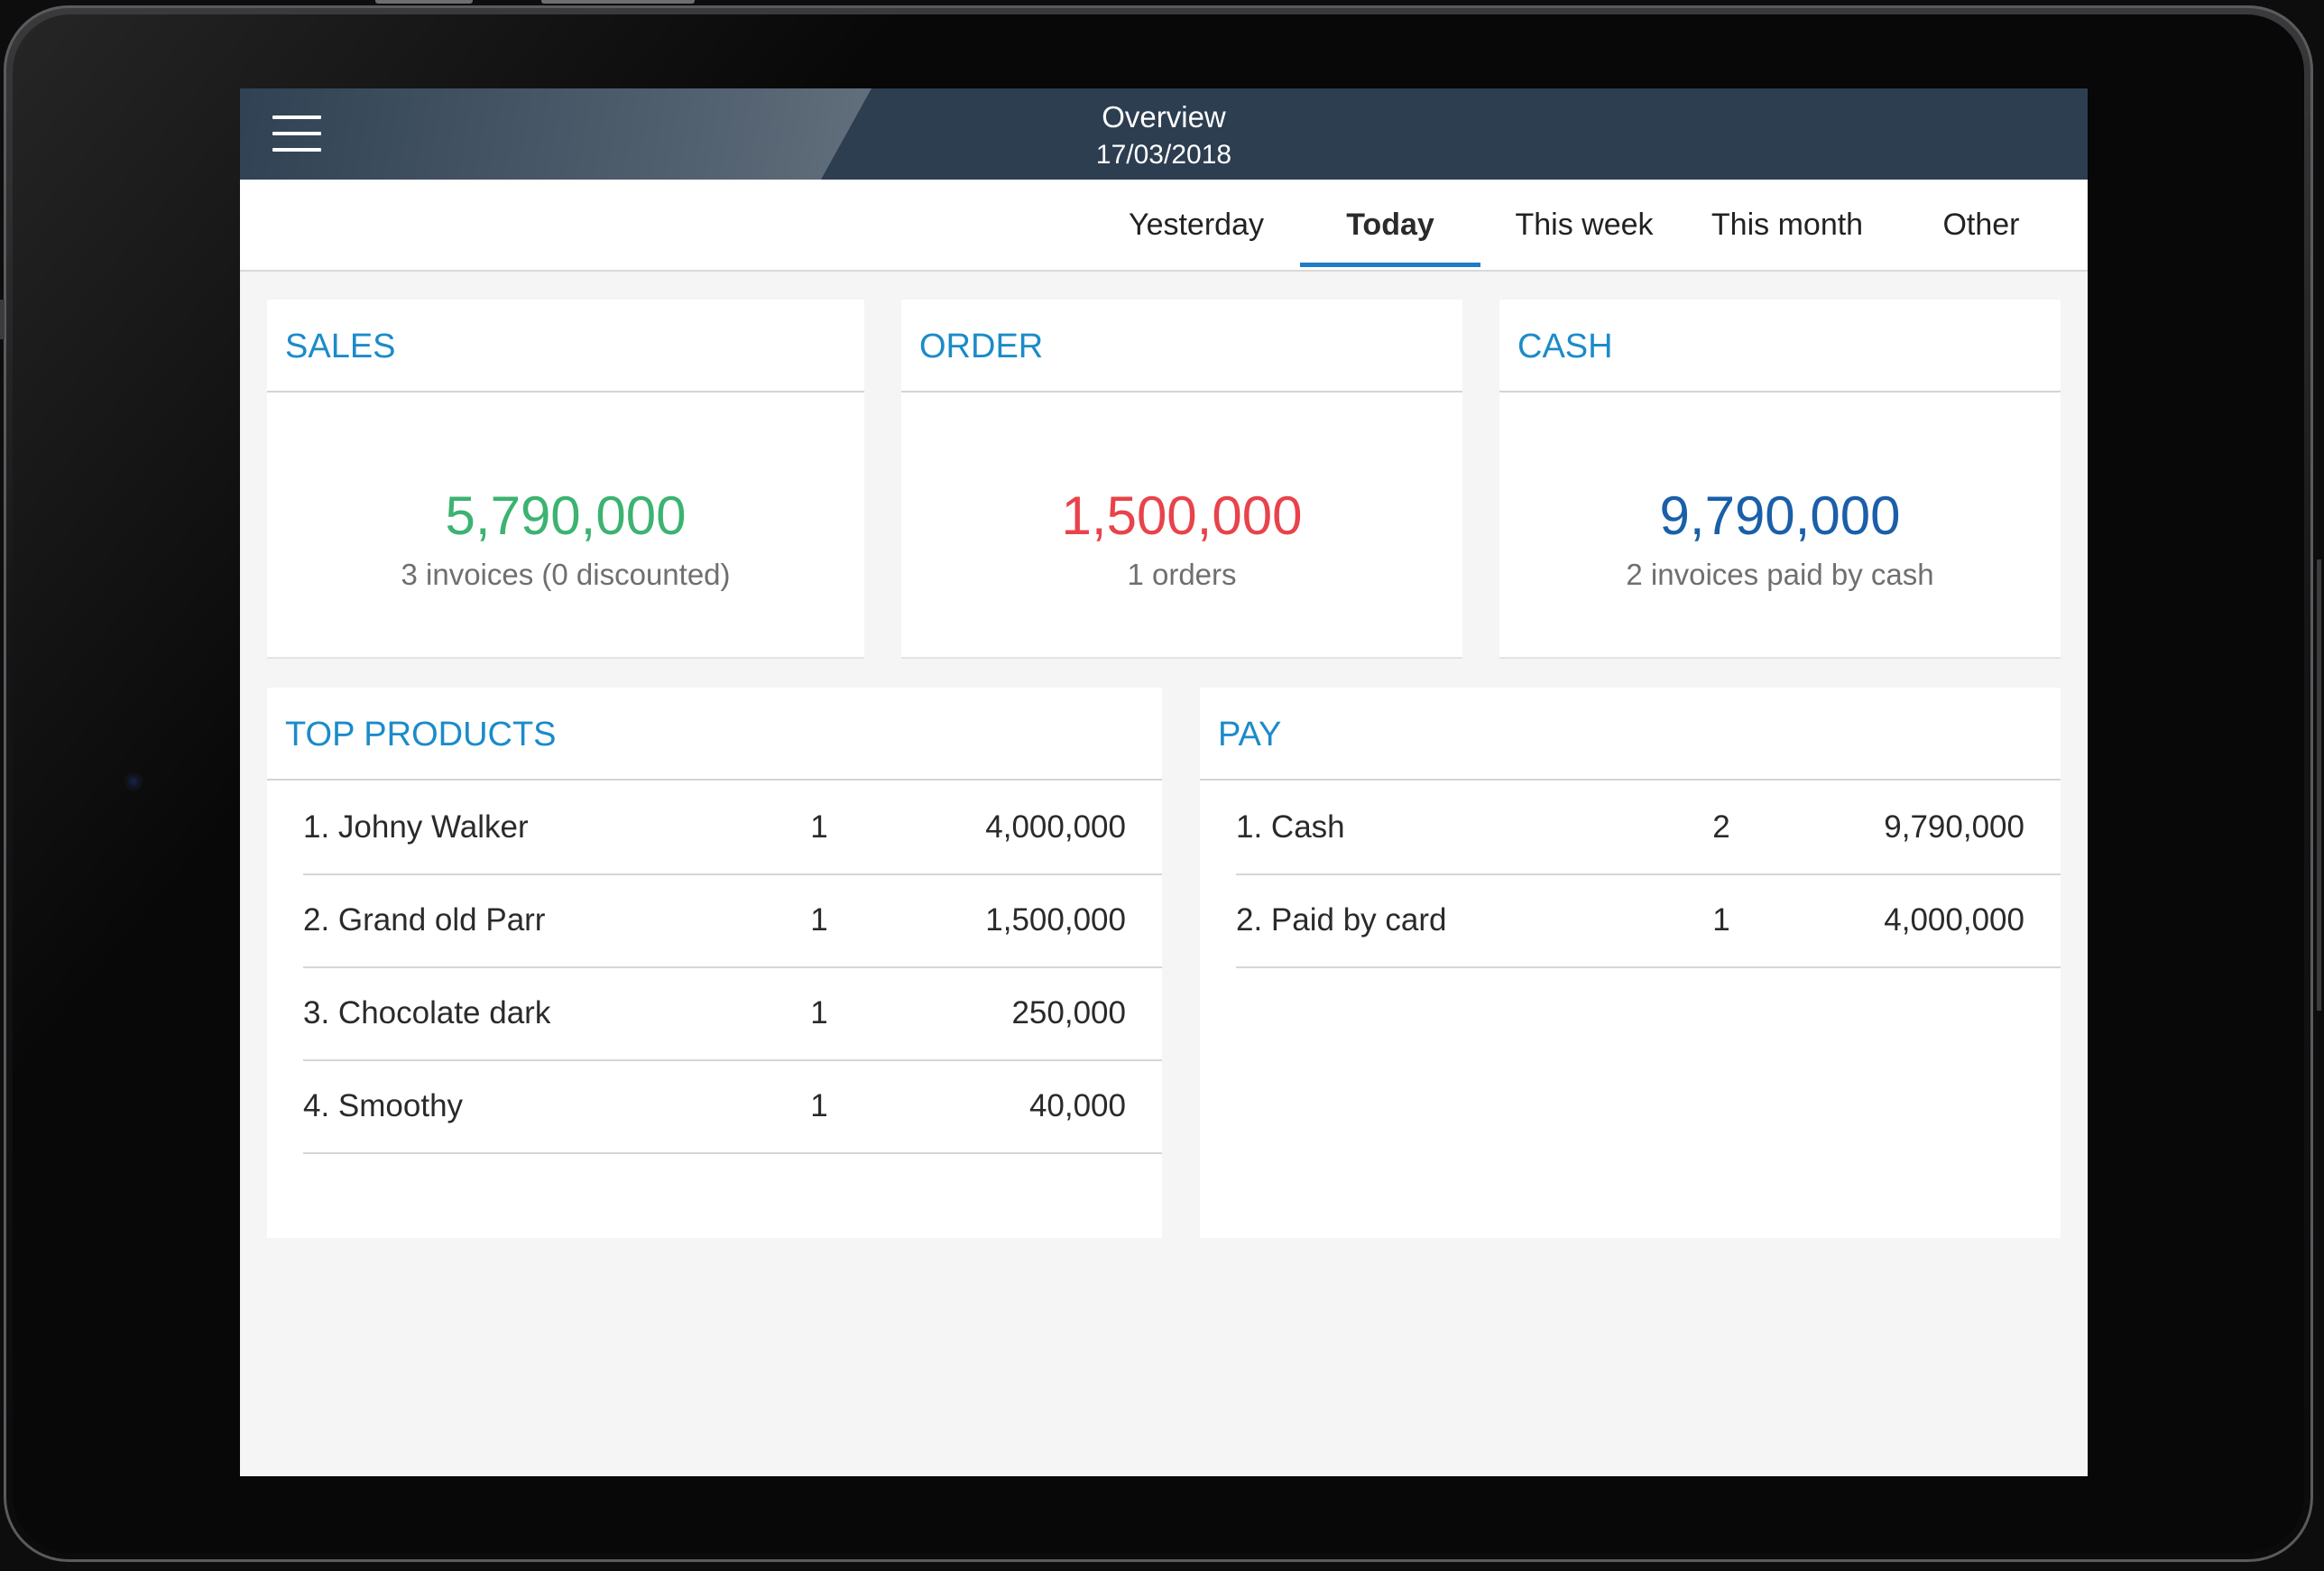 This screenshot has height=1571, width=2324. I want to click on cash-card-title: CASH, so click(1565, 346).